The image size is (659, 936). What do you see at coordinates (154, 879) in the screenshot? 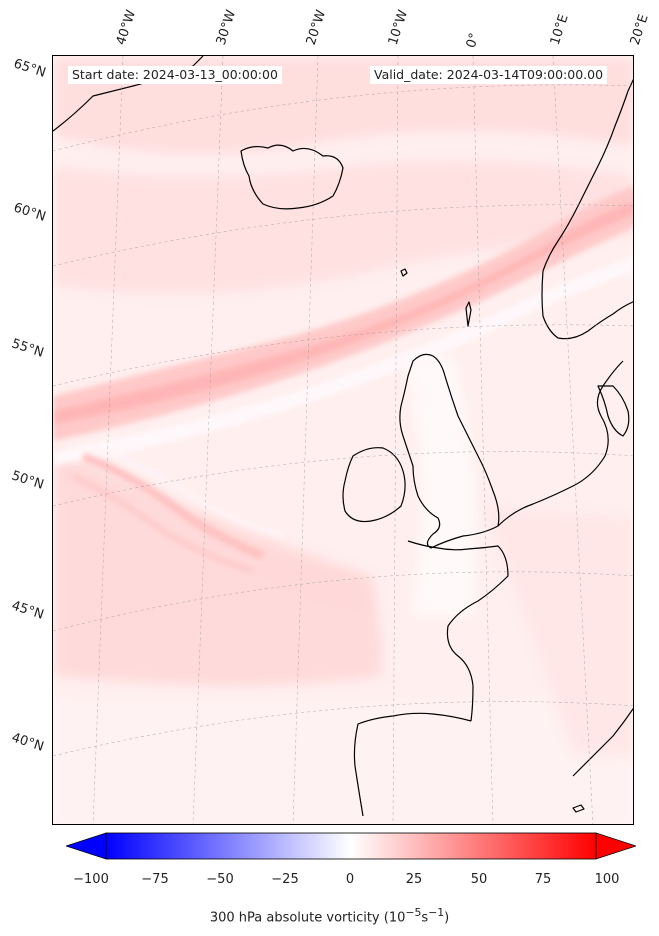
I see `colorbar-tick: −75` at bounding box center [154, 879].